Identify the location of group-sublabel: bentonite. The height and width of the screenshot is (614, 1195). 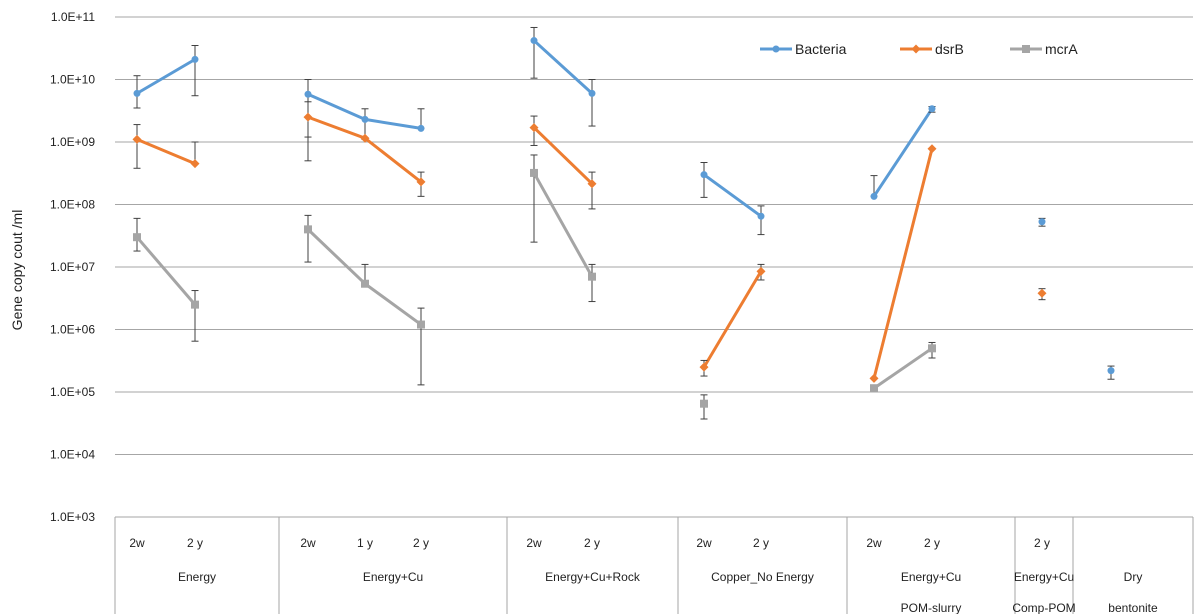
(1133, 607).